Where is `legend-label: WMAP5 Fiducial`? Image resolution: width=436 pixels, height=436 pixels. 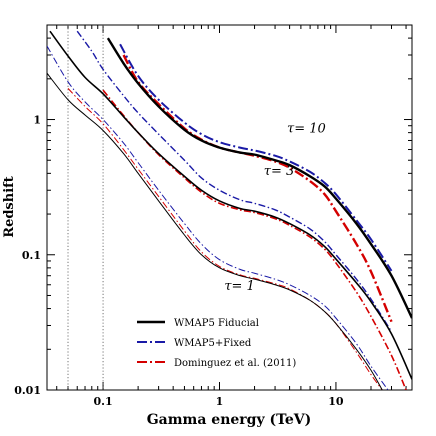 legend-label: WMAP5 Fiducial is located at coordinates (216, 323).